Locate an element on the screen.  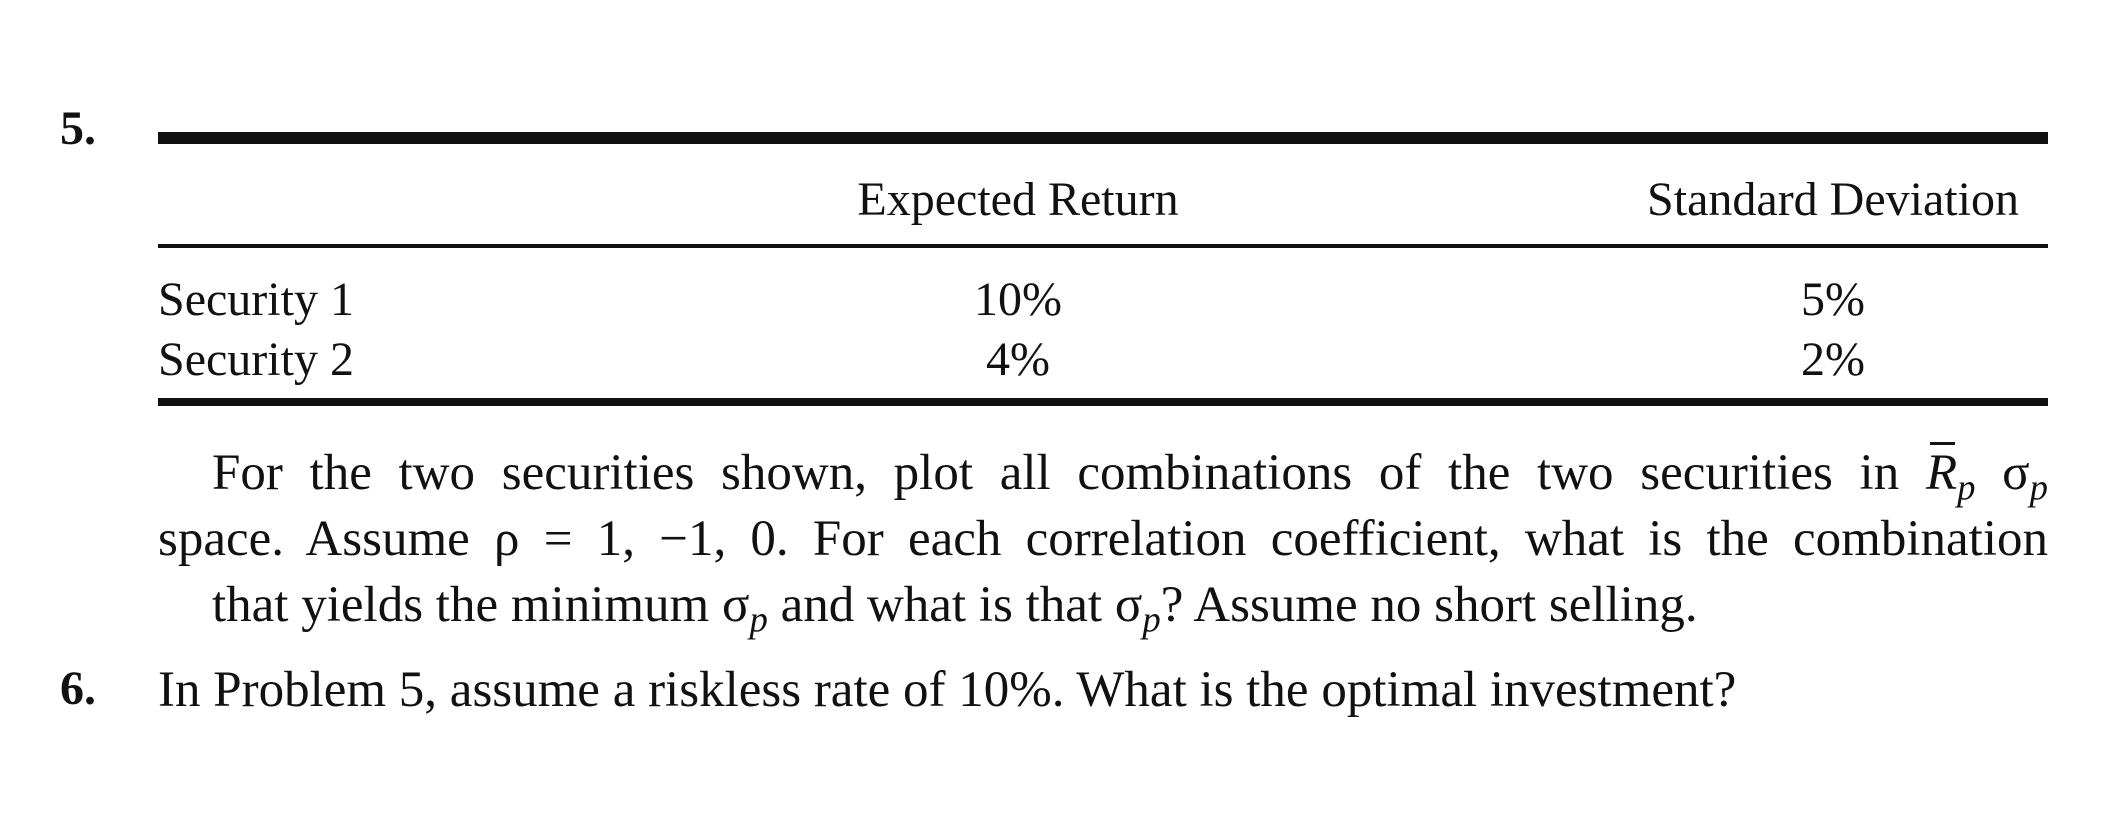
row-label: Security 2 is located at coordinates (256, 359).